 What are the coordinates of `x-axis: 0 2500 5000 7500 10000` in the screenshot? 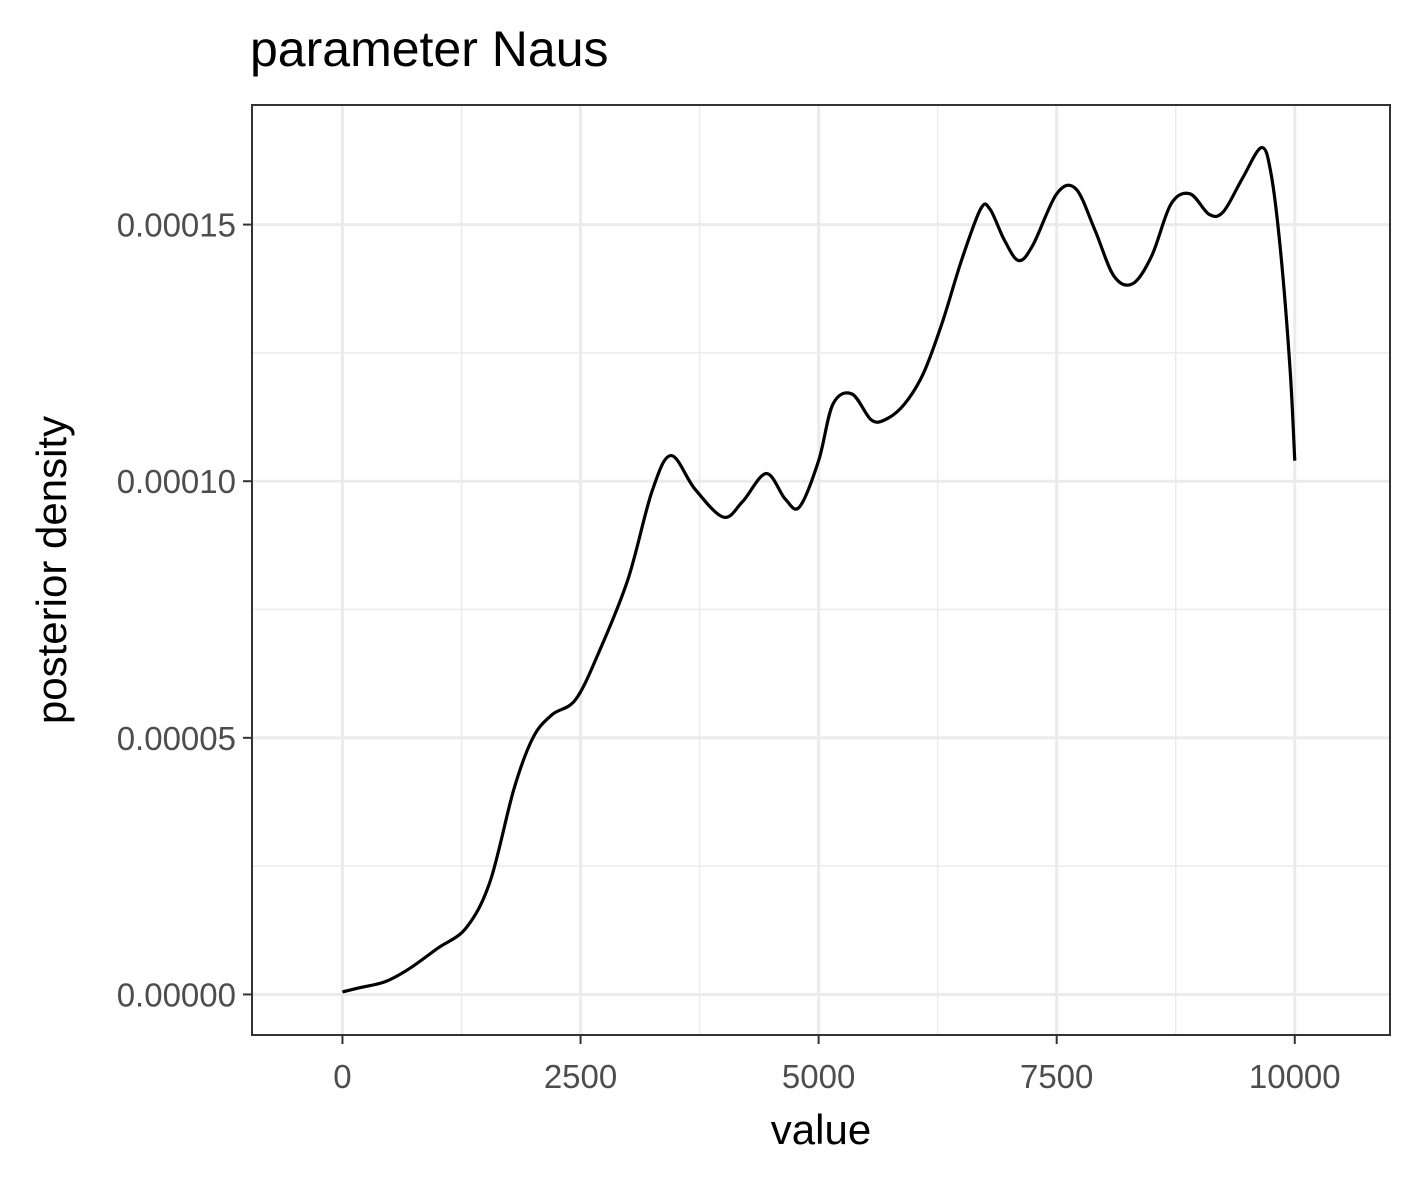 It's located at (837, 1065).